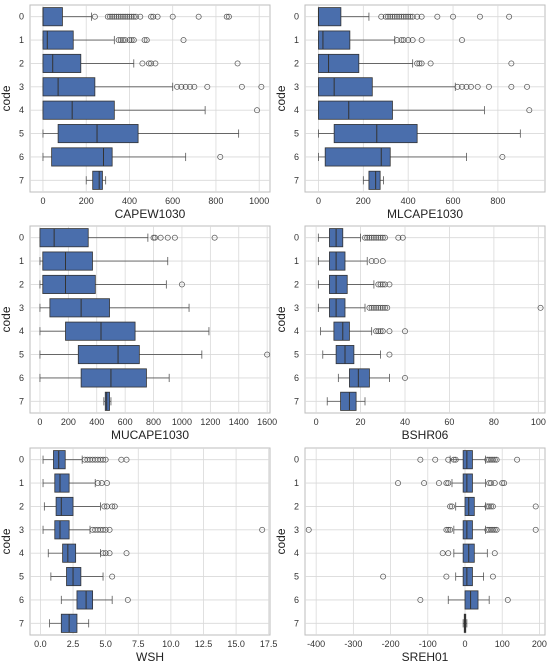 The height and width of the screenshot is (663, 550). What do you see at coordinates (316, 422) in the screenshot?
I see `x-tick-label: 0` at bounding box center [316, 422].